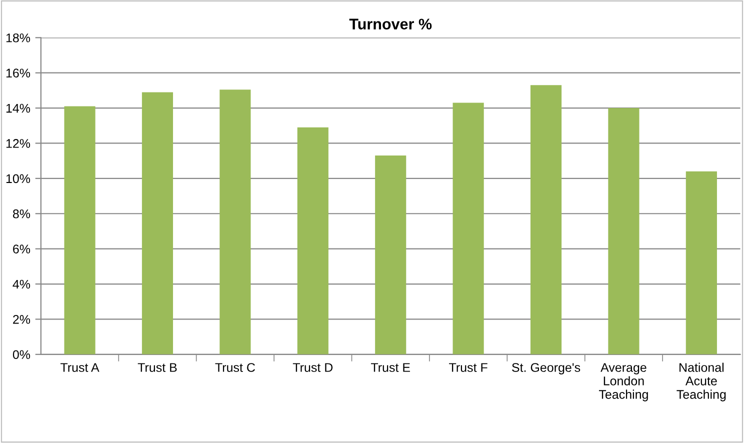 The width and height of the screenshot is (744, 443). I want to click on y-tick-label: 14%, so click(18, 108).